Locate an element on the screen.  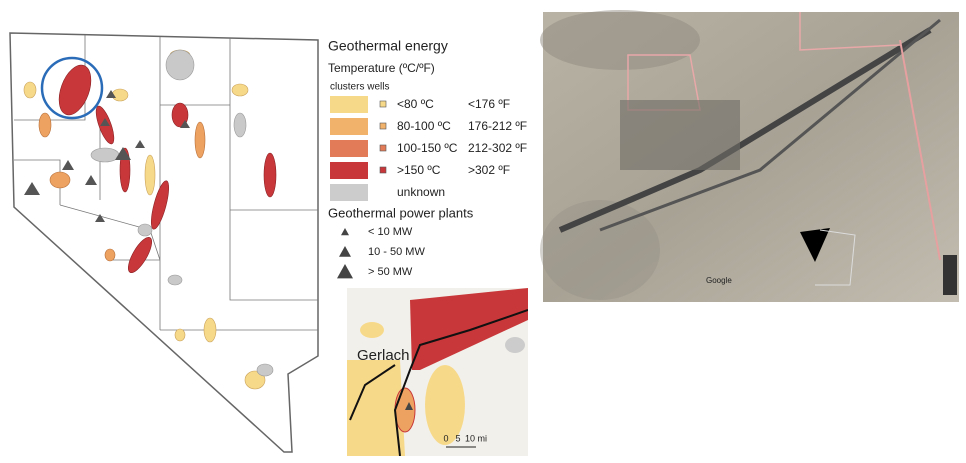
legend-columns-header: clusters wells is located at coordinates (359, 87).